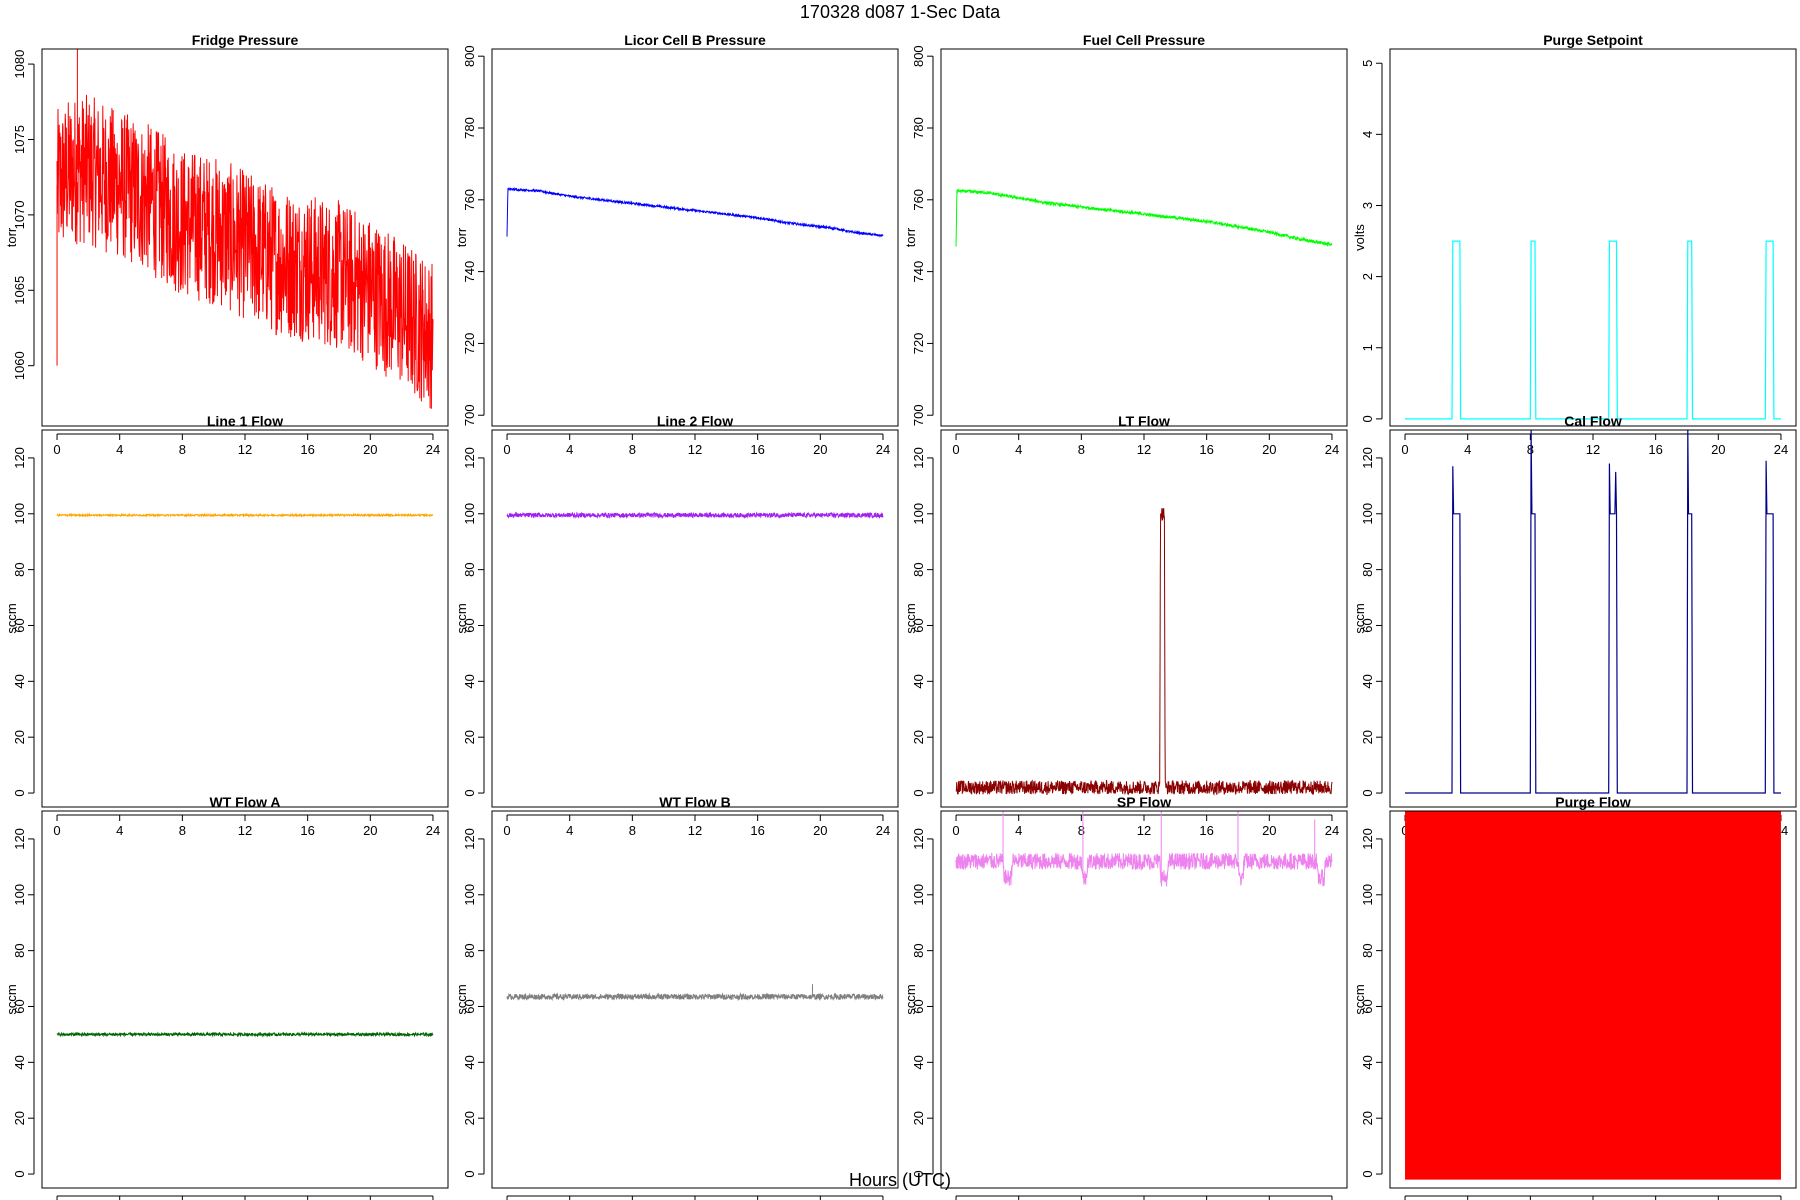 The image size is (1800, 1200). What do you see at coordinates (695, 802) in the screenshot?
I see `panel-title: WT Flow B` at bounding box center [695, 802].